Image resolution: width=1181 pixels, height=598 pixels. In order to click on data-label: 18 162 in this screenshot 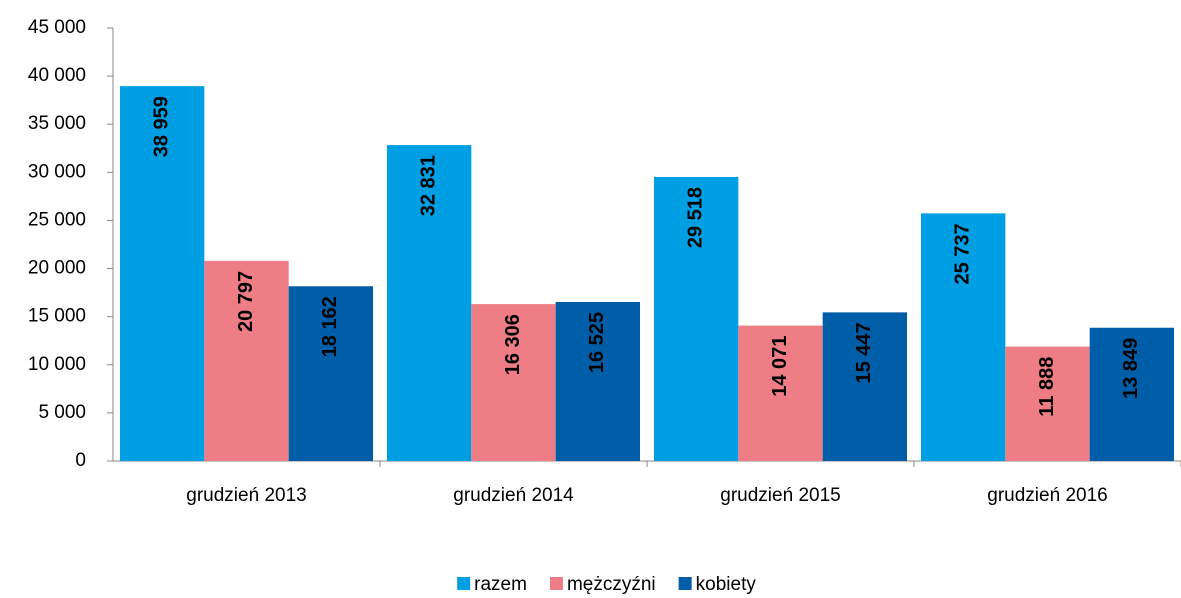, I will do `click(330, 326)`.